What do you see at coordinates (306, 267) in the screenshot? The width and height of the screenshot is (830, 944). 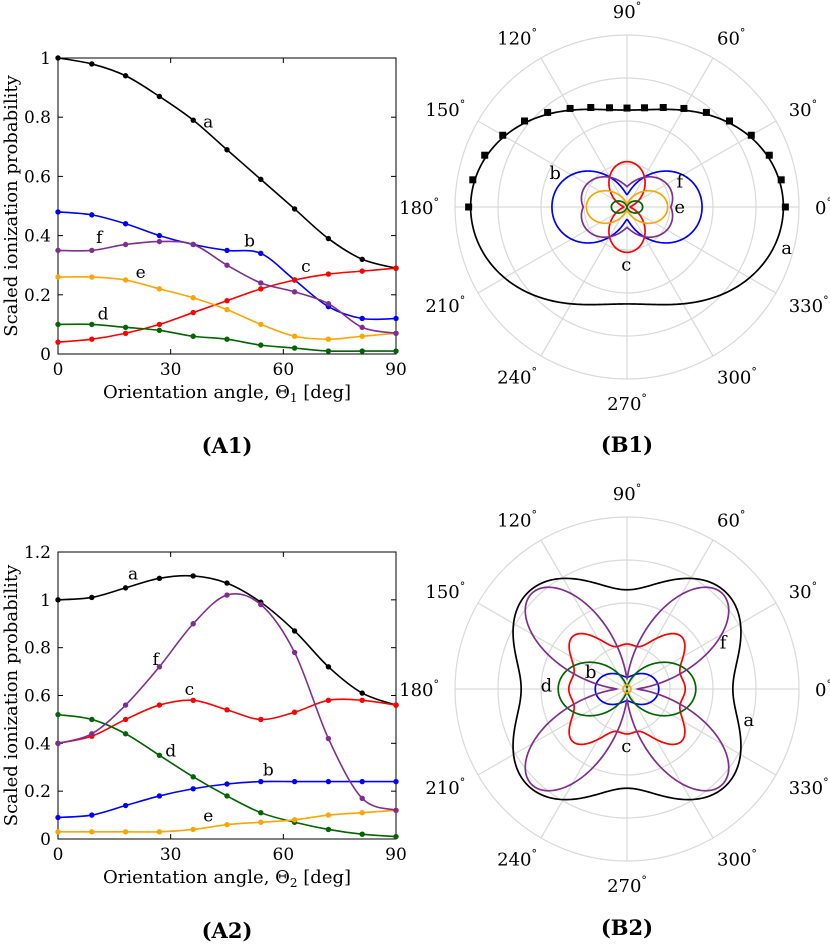 I see `series-c-label: c` at bounding box center [306, 267].